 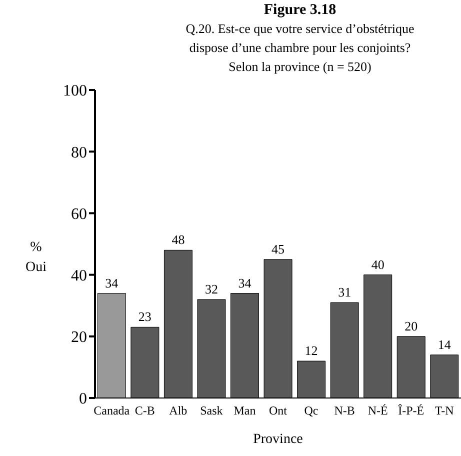 I want to click on x-tick-label: Canada, so click(x=112, y=411).